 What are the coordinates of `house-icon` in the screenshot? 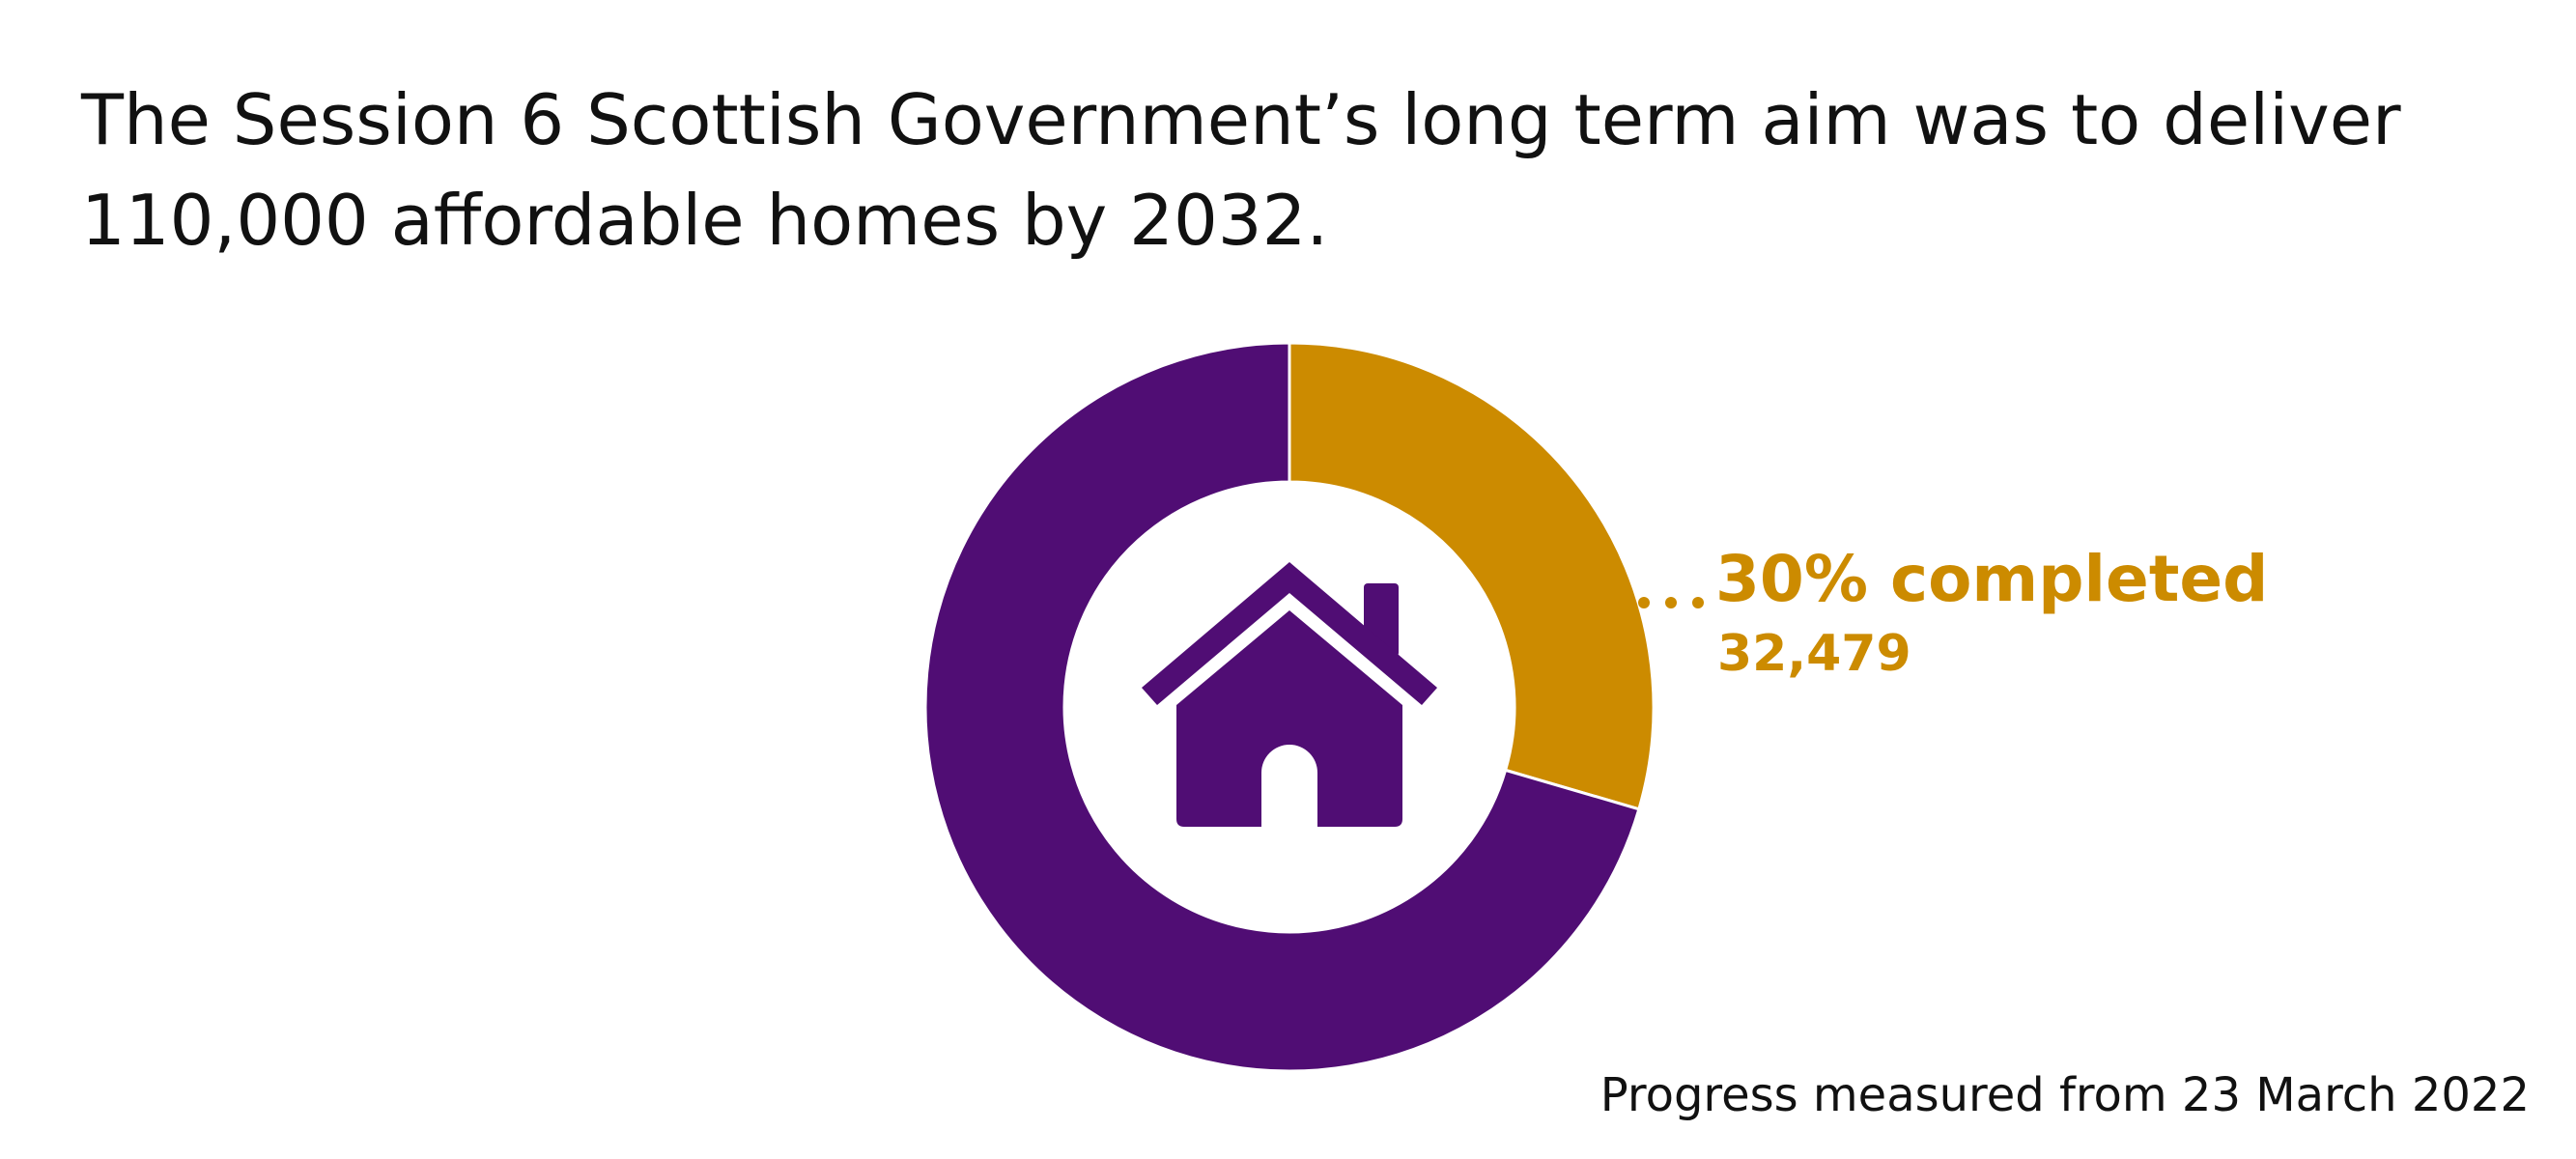 It's located at (1289, 694).